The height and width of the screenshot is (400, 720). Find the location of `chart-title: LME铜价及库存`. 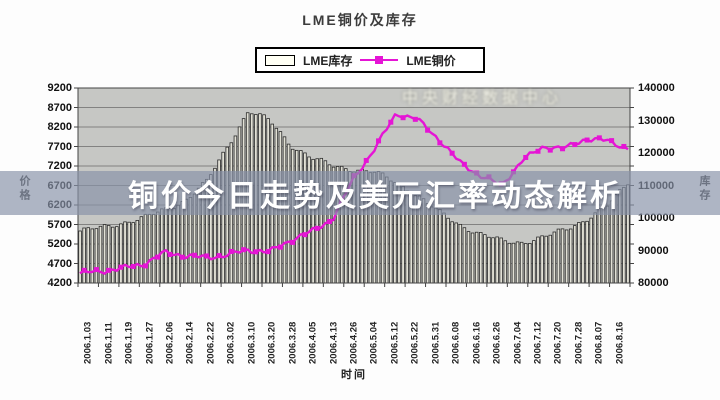

chart-title: LME铜价及库存 is located at coordinates (360, 20).